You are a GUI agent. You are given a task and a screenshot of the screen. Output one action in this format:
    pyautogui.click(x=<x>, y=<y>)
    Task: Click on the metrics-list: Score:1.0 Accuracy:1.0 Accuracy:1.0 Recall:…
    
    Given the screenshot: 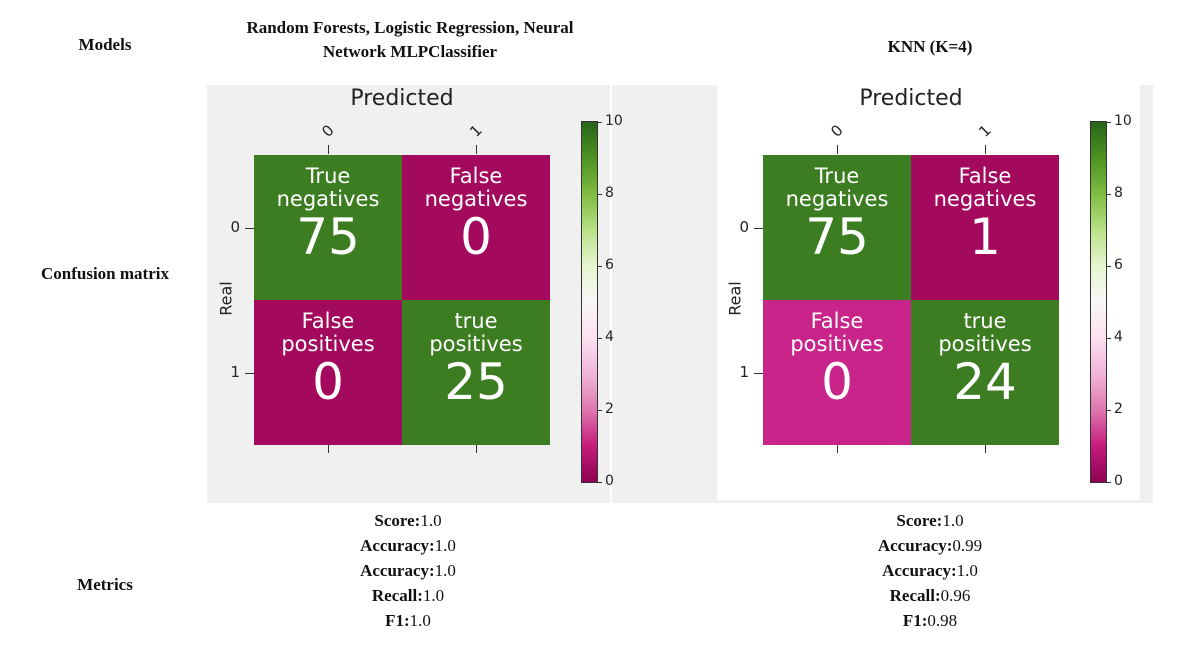 What is the action you would take?
    pyautogui.click(x=408, y=570)
    